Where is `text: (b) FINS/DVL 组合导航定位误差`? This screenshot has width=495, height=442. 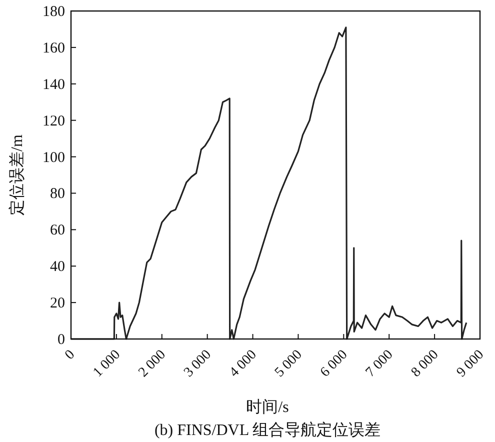 text: (b) FINS/DVL 组合导航定位误差 is located at coordinates (267, 430).